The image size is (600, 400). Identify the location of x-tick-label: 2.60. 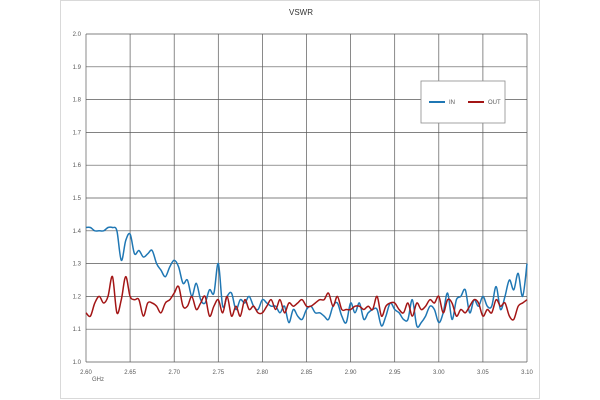
(86, 373).